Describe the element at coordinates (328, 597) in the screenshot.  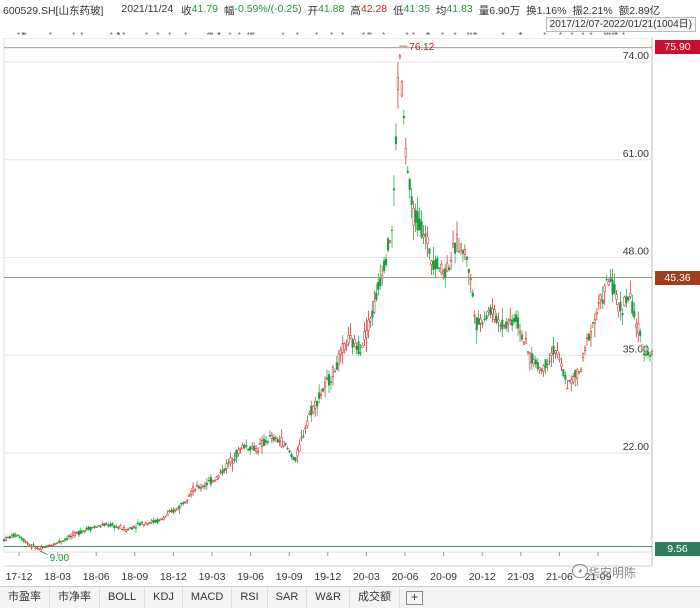
I see `tab-wr: W&R` at that location.